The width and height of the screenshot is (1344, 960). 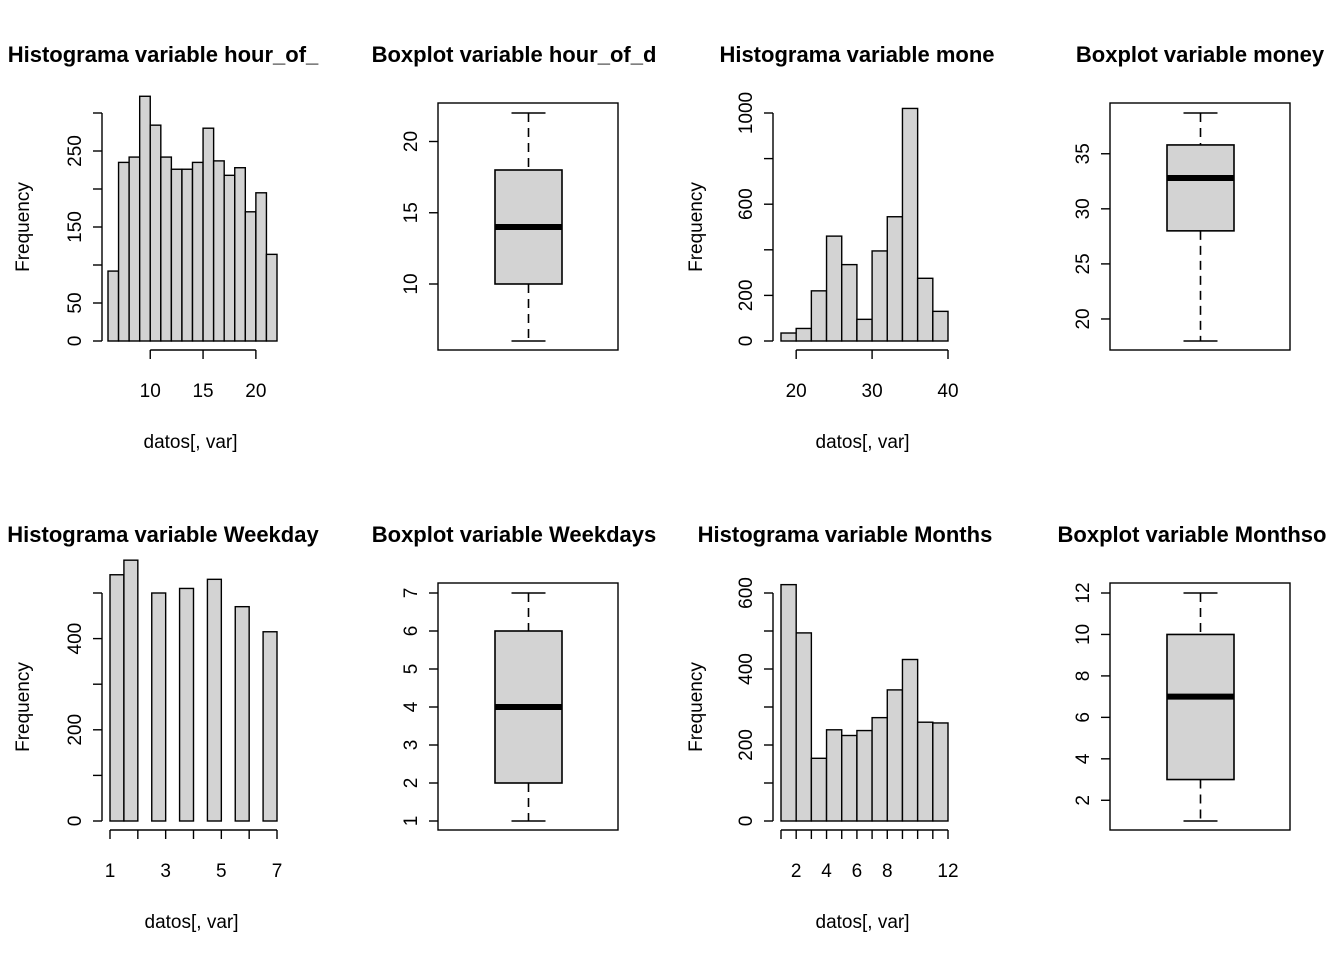 I want to click on x-tick-label: 12, so click(x=947, y=871).